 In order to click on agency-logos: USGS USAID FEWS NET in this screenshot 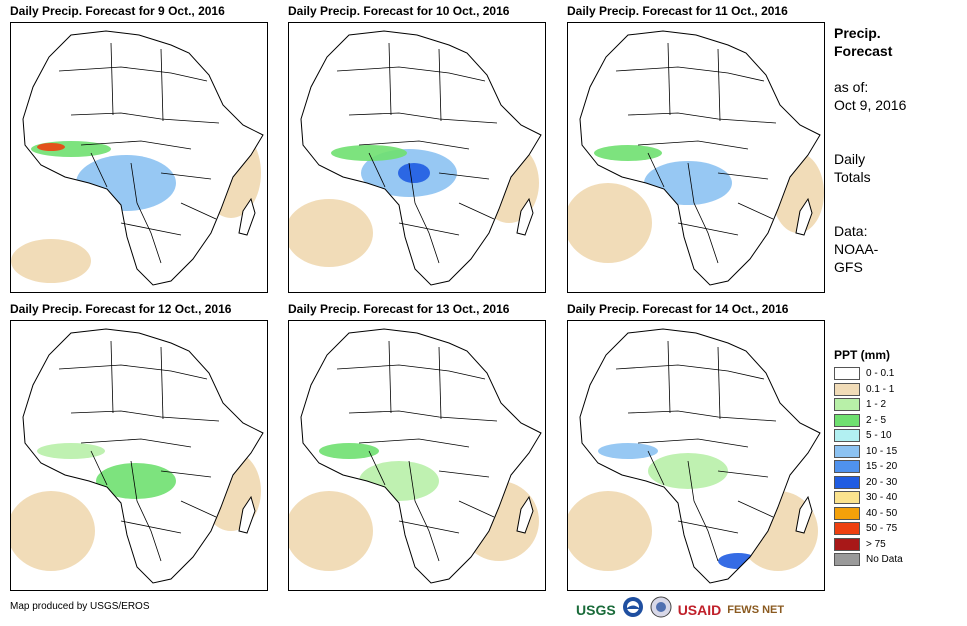, I will do `click(680, 609)`.